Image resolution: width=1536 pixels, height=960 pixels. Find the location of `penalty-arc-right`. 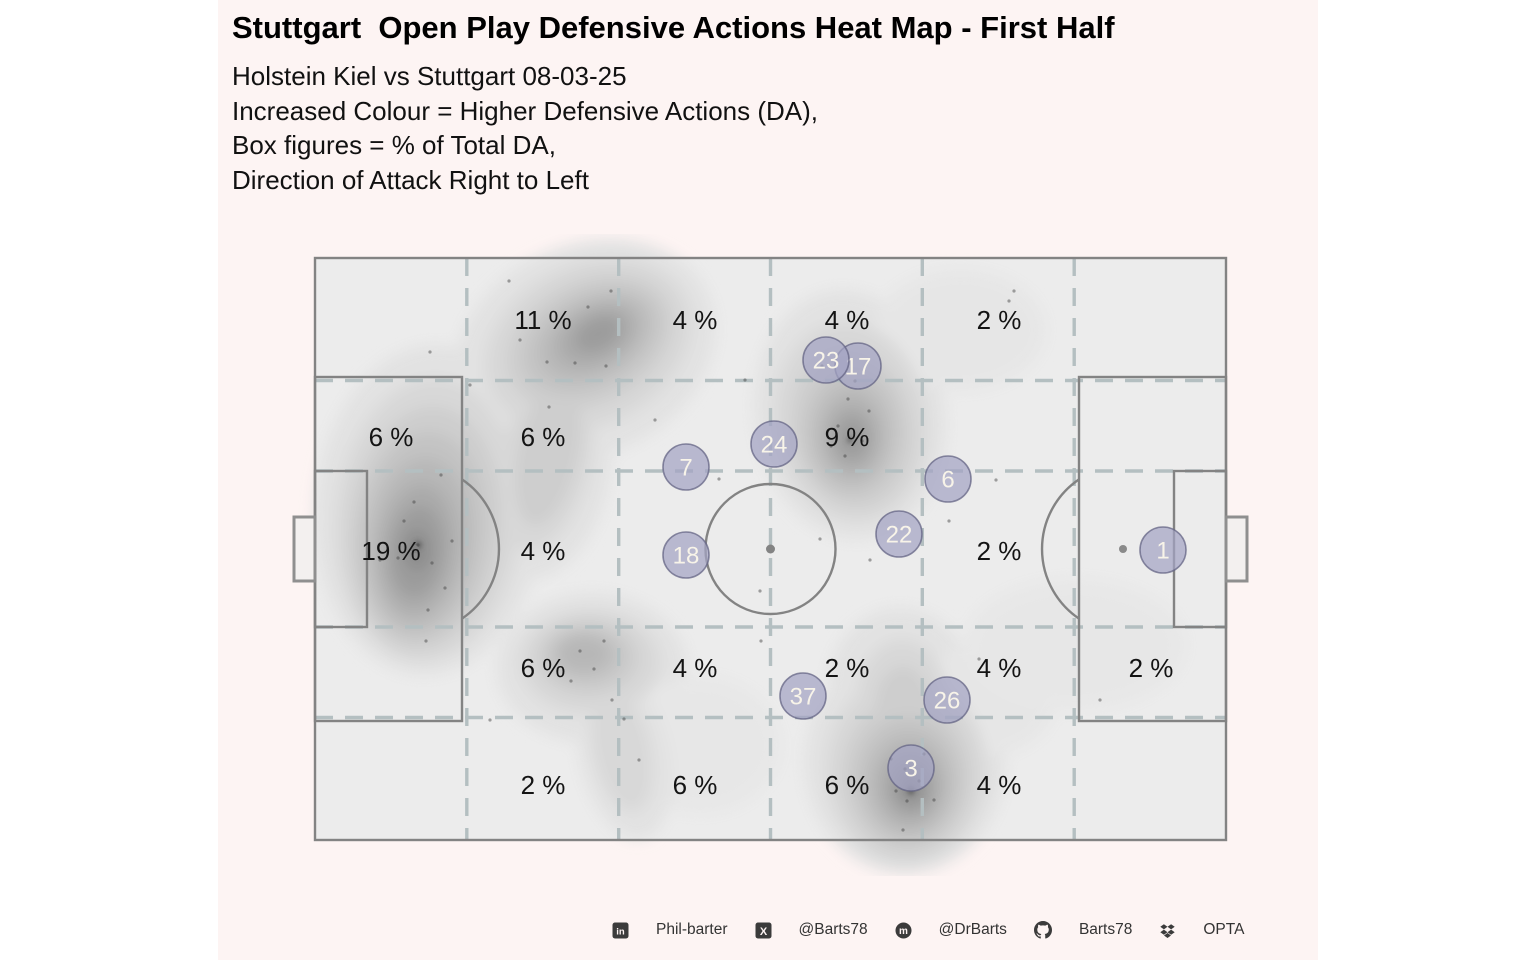

penalty-arc-right is located at coordinates (1060, 549).